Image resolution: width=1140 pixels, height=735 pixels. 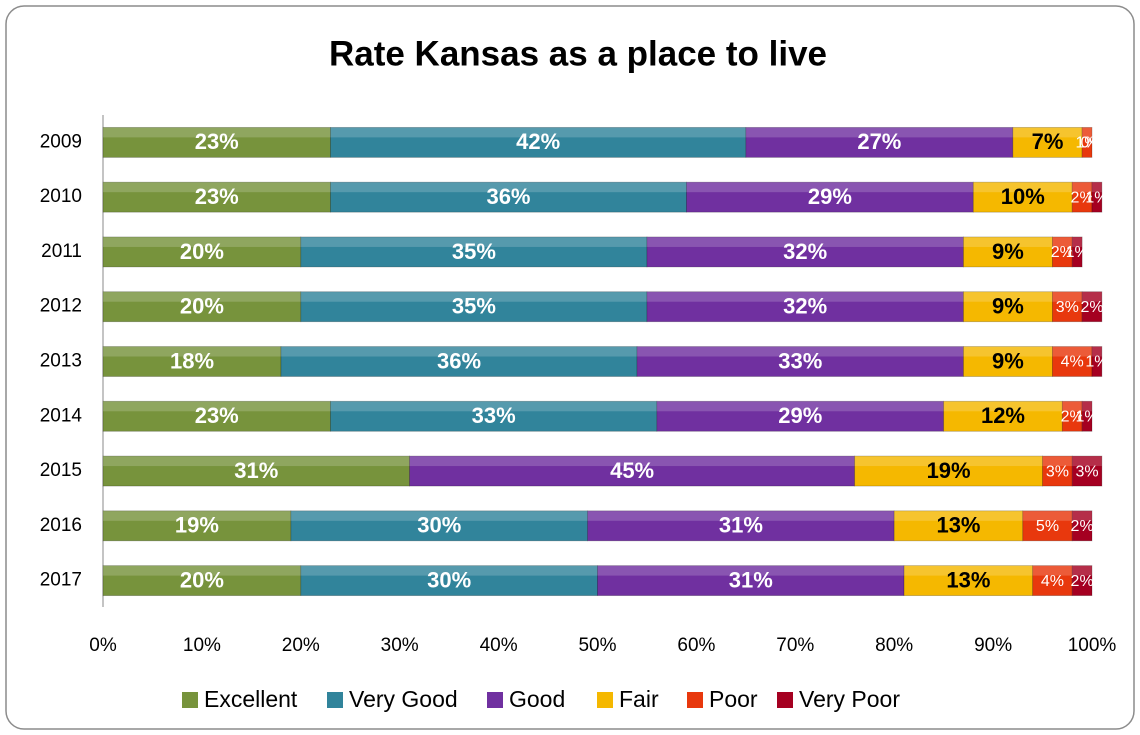 What do you see at coordinates (202, 645) in the screenshot?
I see `x-tick-label: 10%` at bounding box center [202, 645].